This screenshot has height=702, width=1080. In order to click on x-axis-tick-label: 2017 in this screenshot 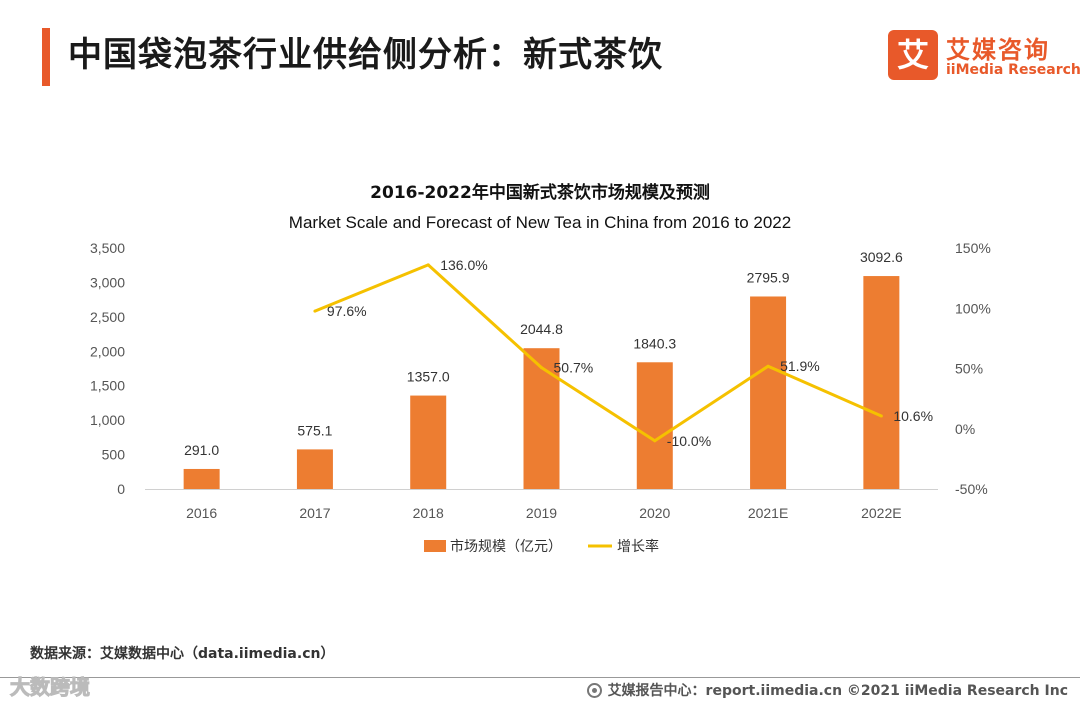, I will do `click(314, 513)`.